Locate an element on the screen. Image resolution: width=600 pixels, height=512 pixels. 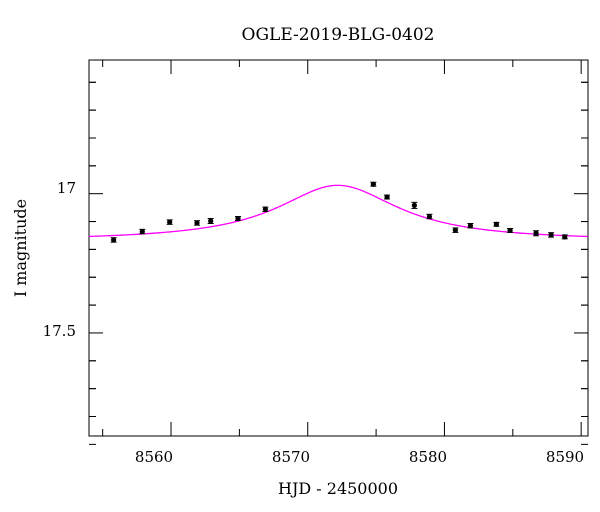
y-tick-label-17: 17 is located at coordinates (66, 188).